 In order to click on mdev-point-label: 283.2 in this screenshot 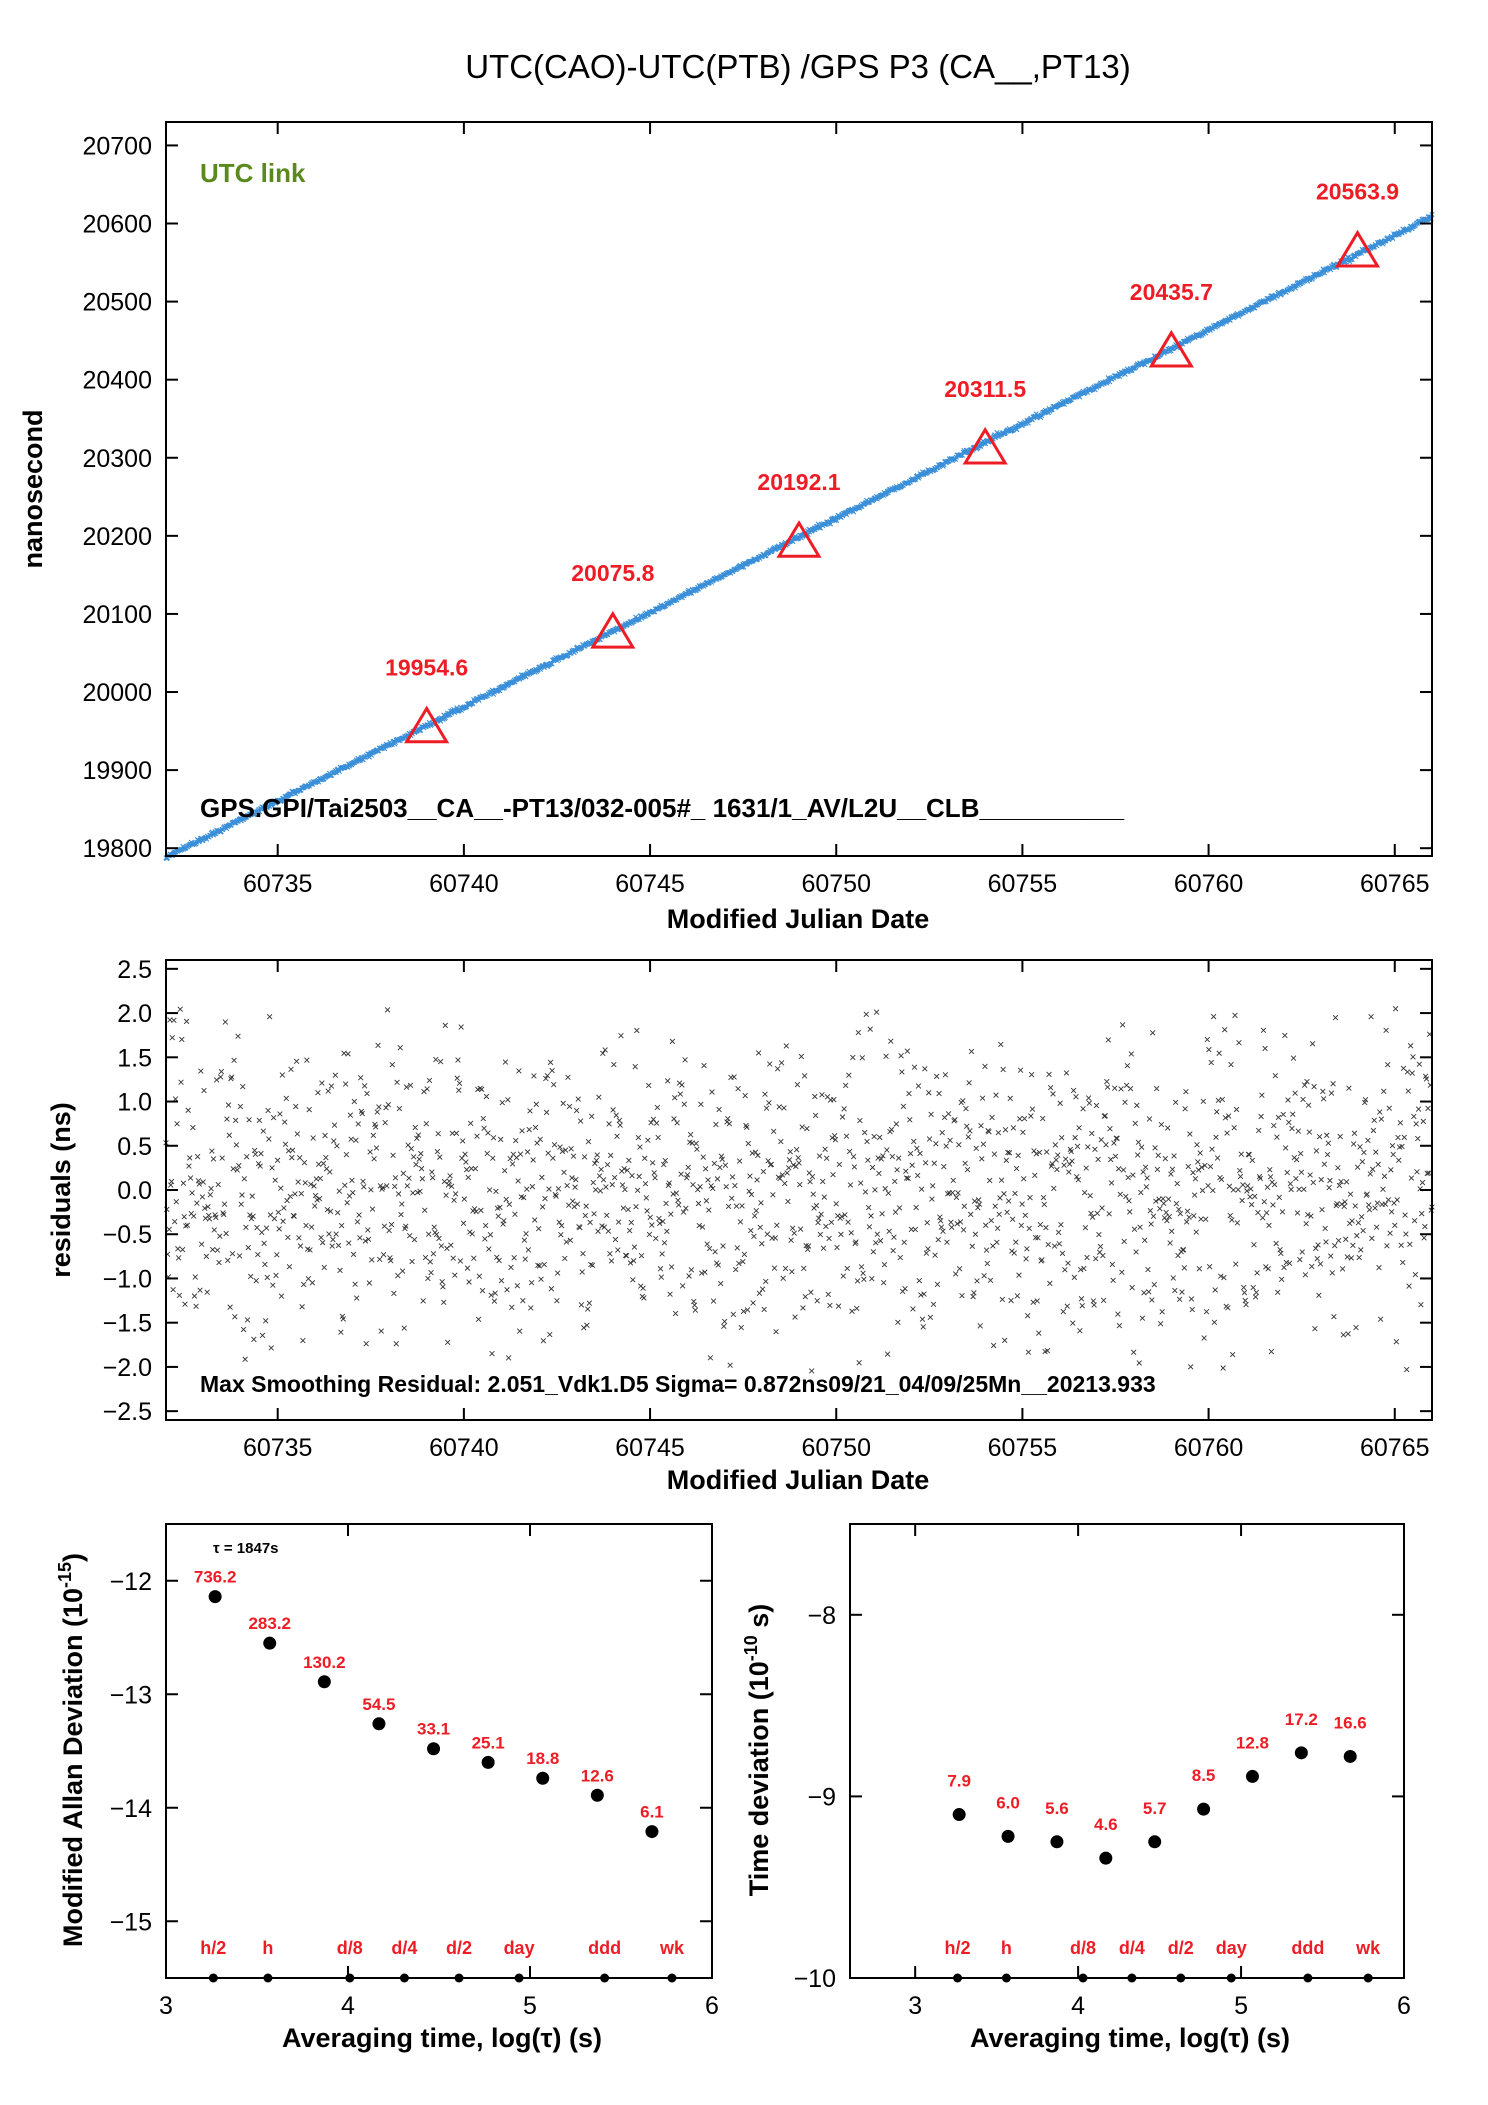, I will do `click(269, 1623)`.